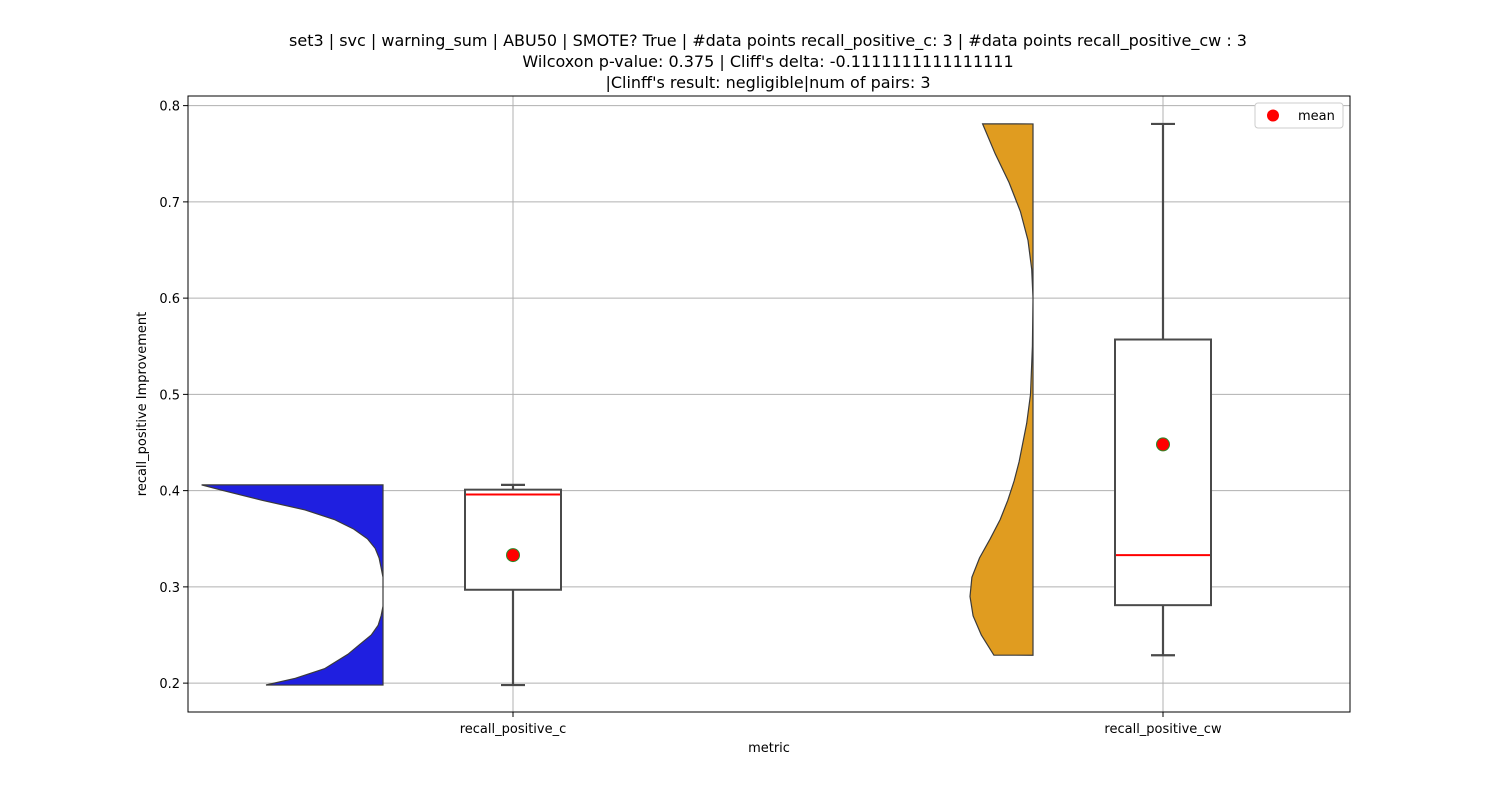  I want to click on legend: mean, so click(1299, 115).